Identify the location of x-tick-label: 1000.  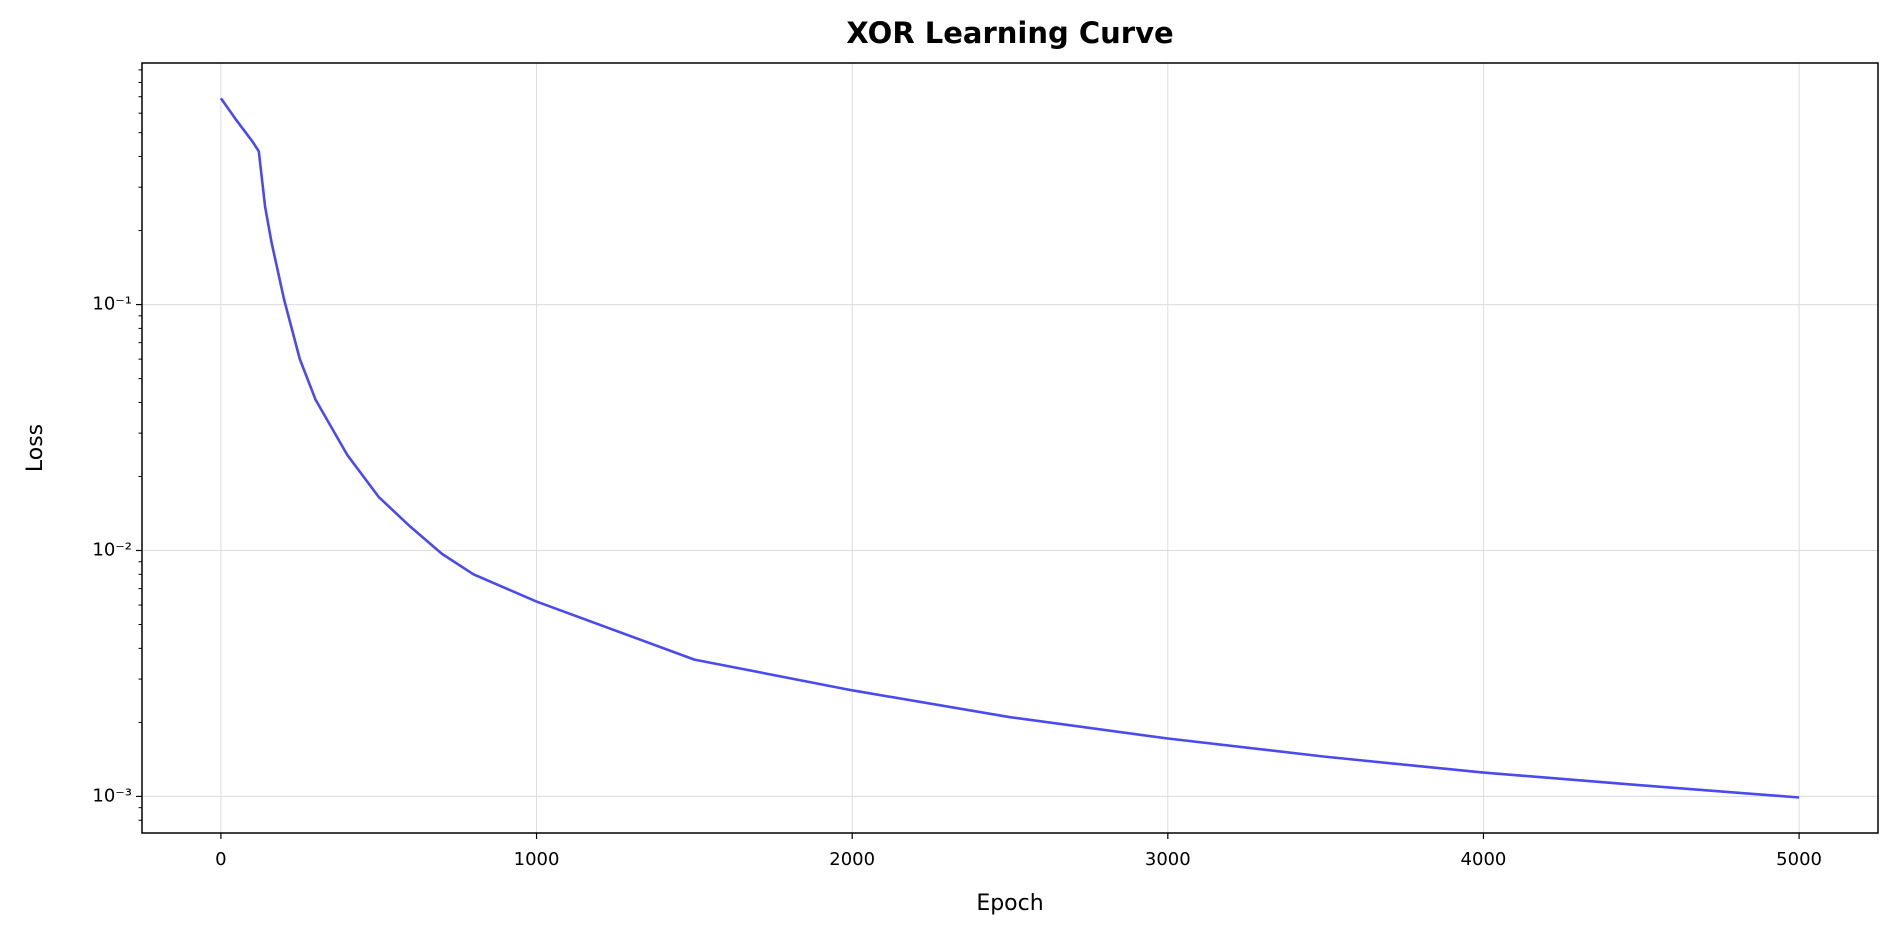
(537, 859).